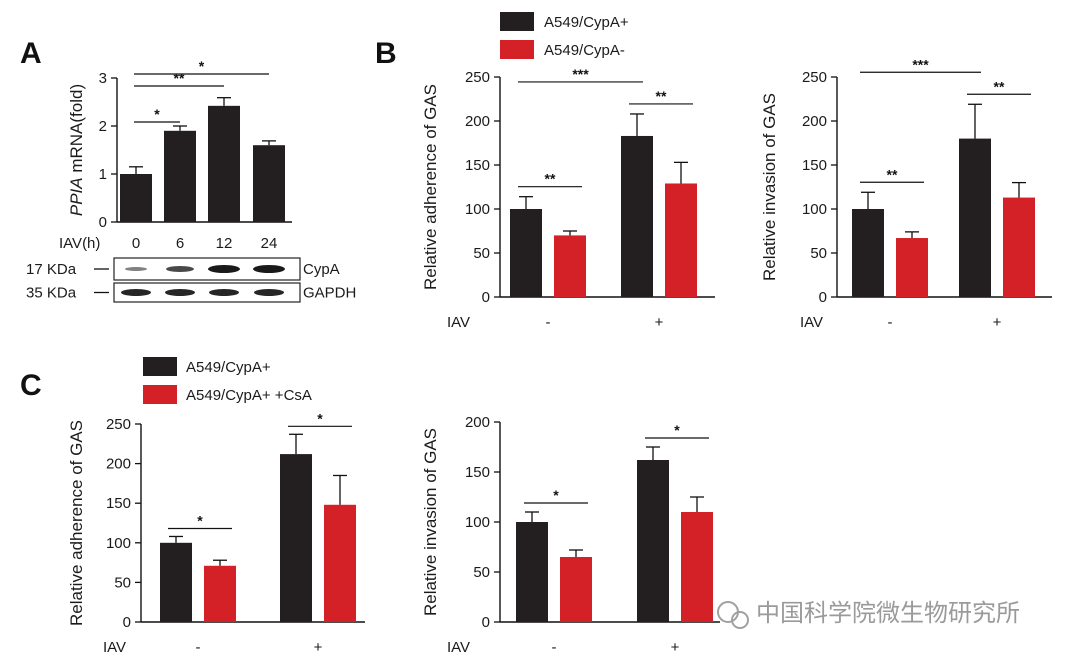 The image size is (1080, 662). I want to click on panel-label: A, so click(31, 53).